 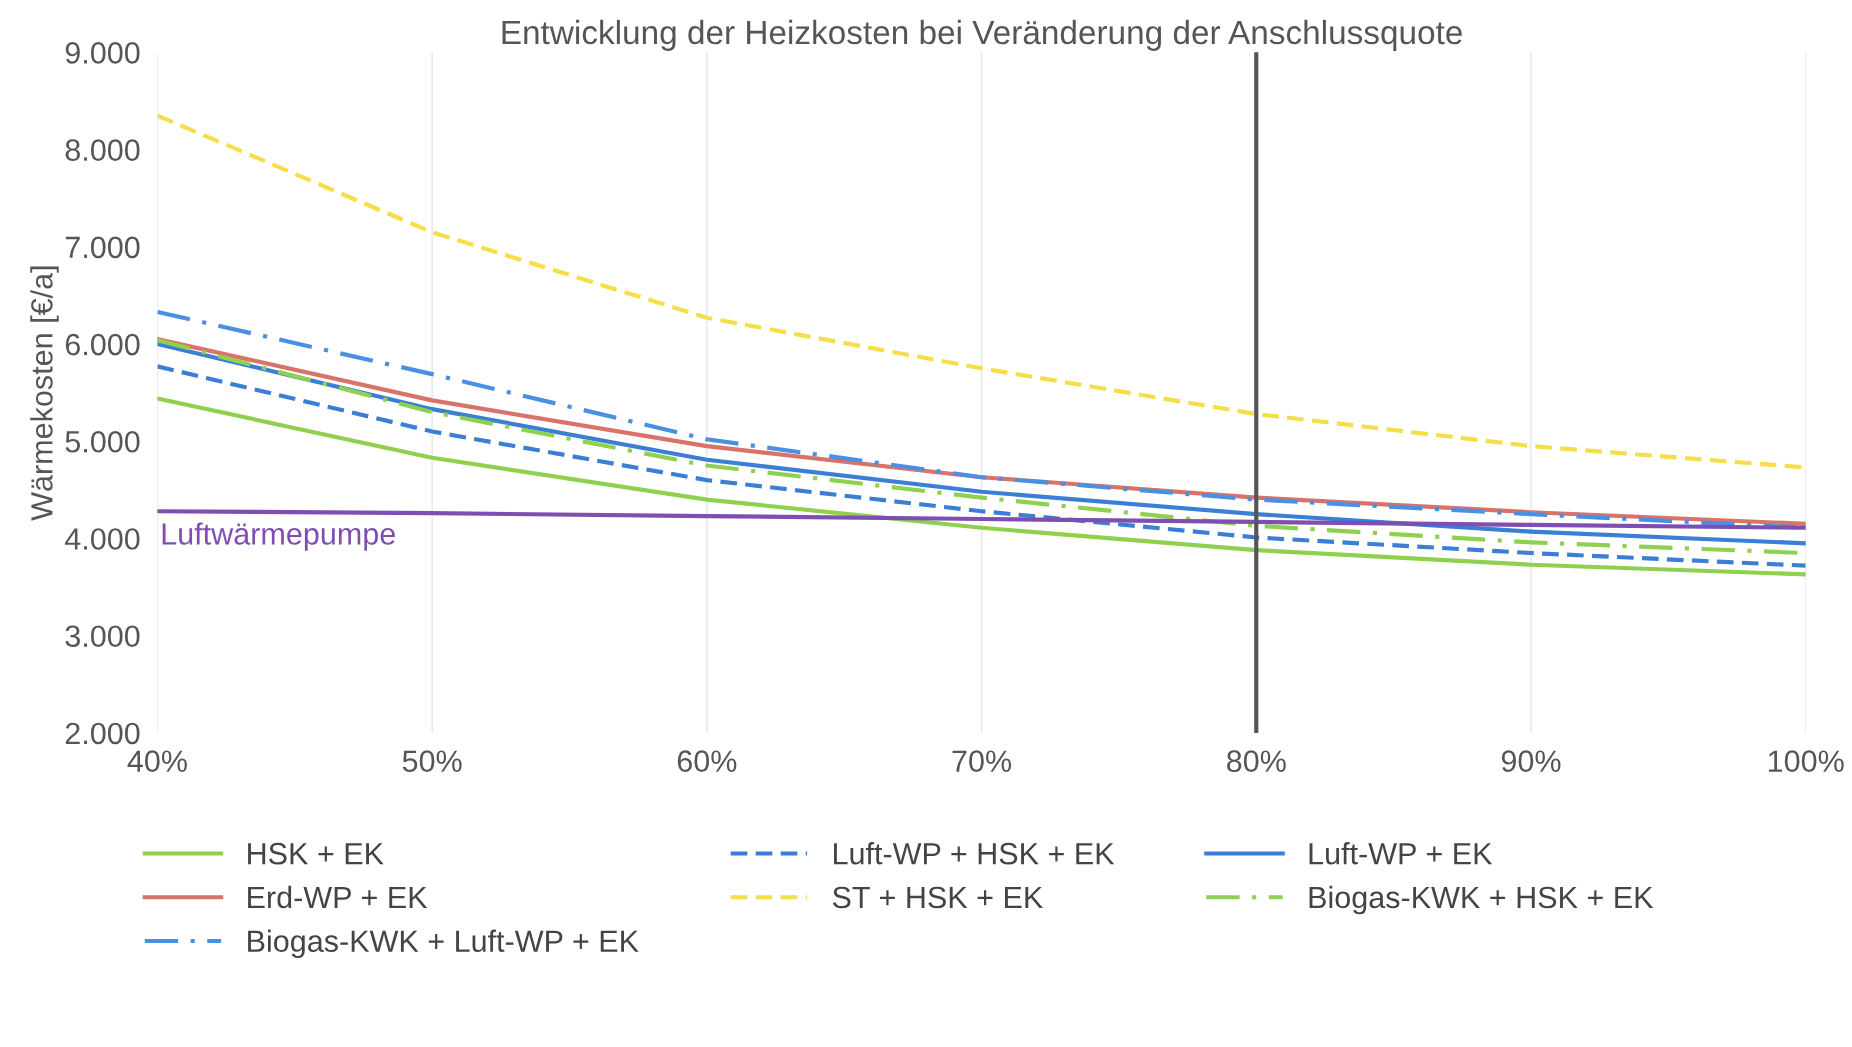 What do you see at coordinates (157, 761) in the screenshot?
I see `x-tick-label: 40%` at bounding box center [157, 761].